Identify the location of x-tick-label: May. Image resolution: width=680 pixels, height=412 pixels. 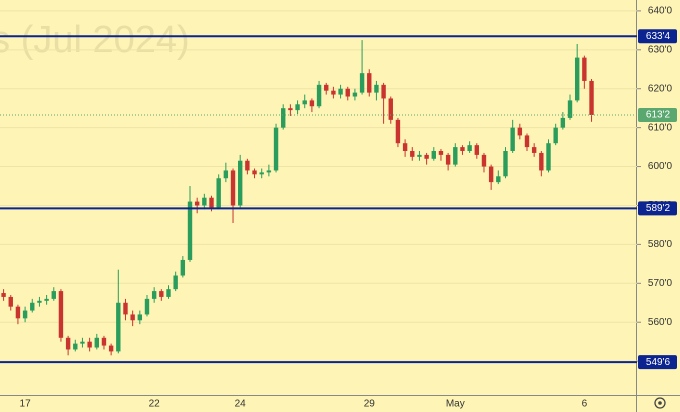
(455, 404).